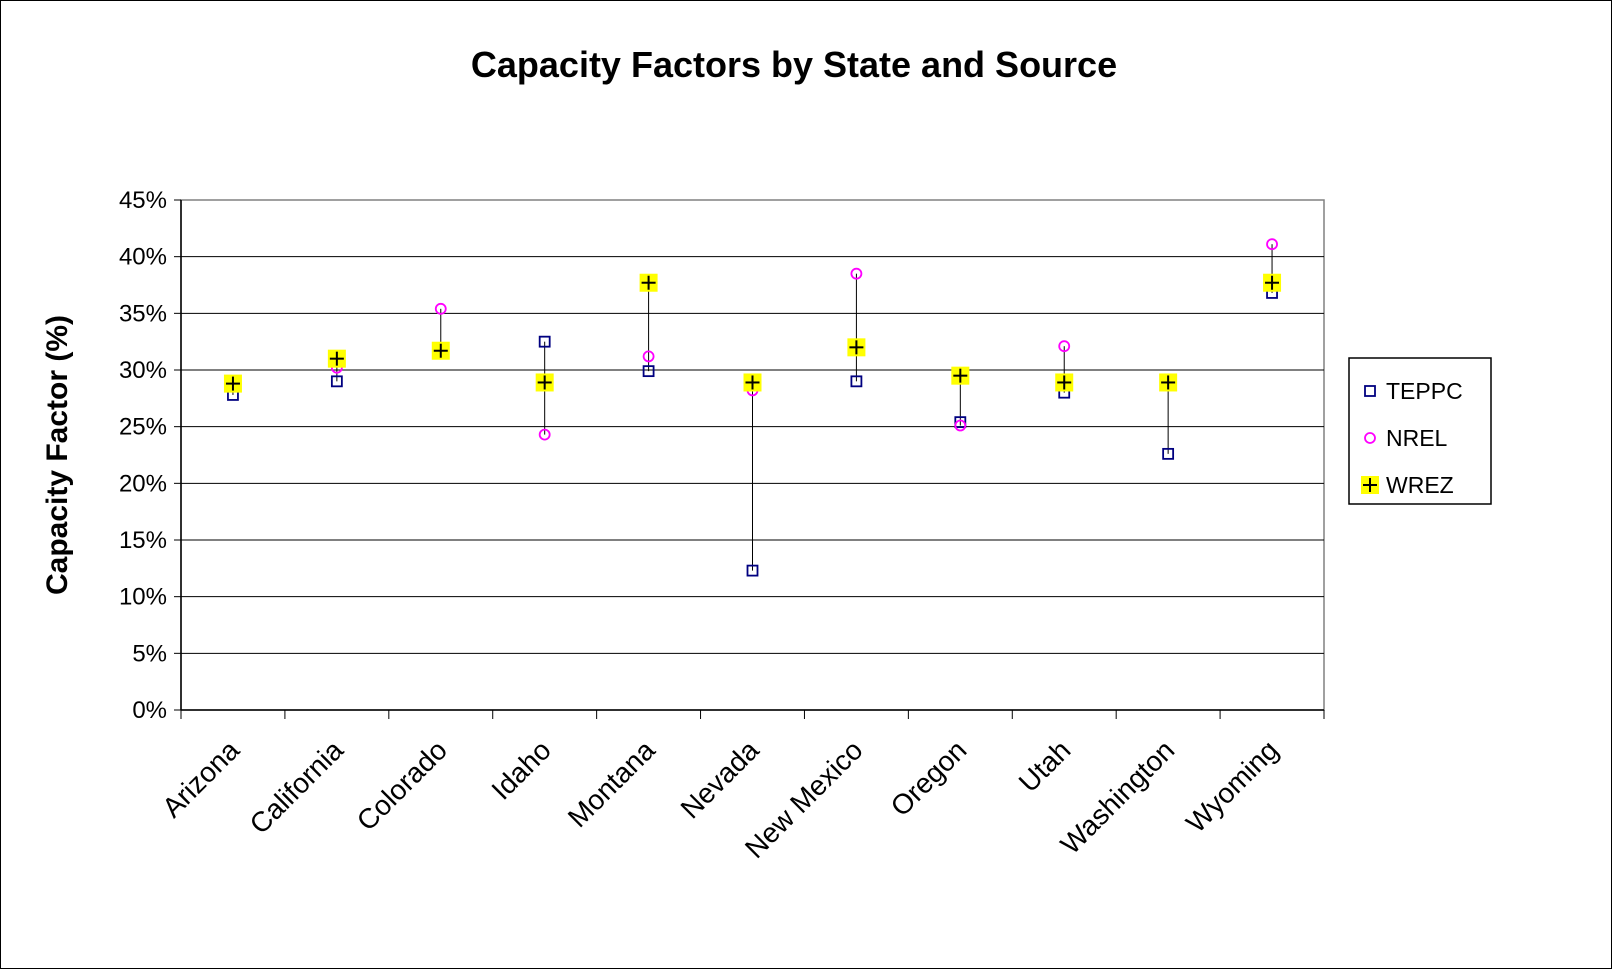 Image resolution: width=1612 pixels, height=969 pixels. I want to click on x-tick-label: Washington, so click(1118, 797).